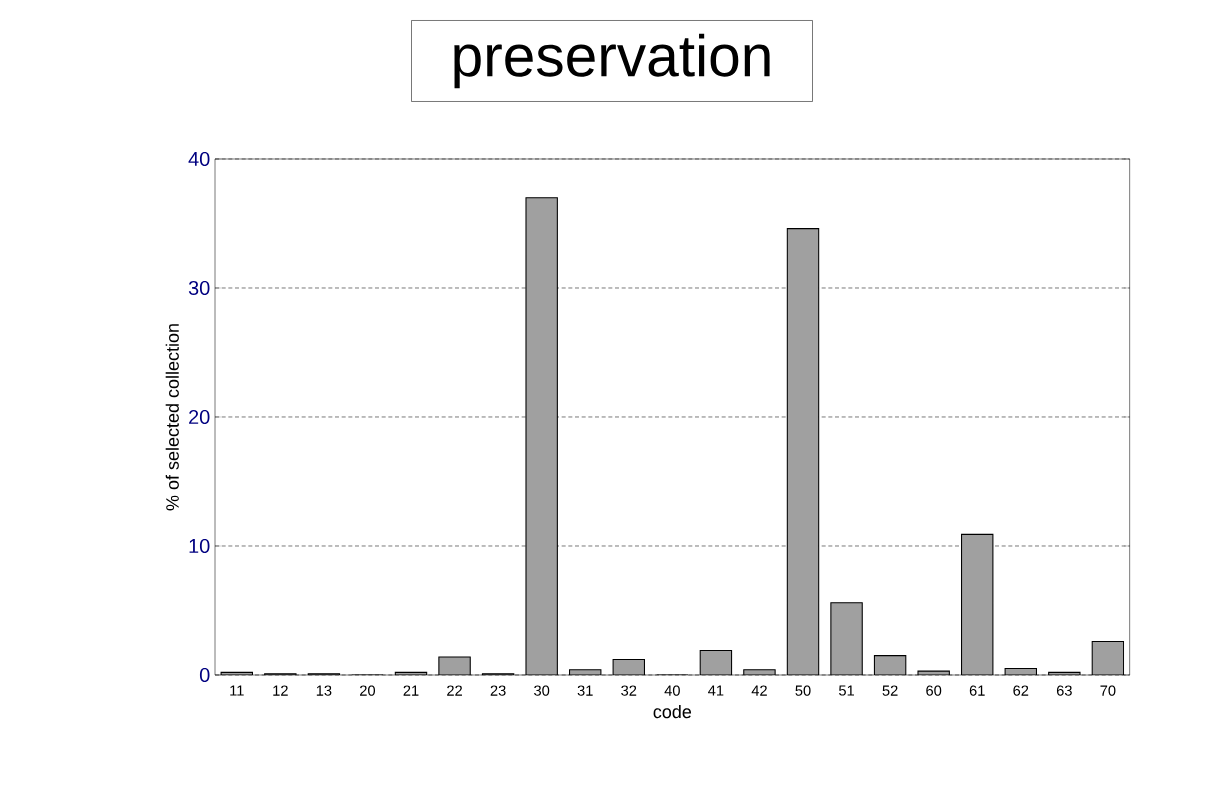 Image resolution: width=1208 pixels, height=809 pixels. I want to click on x-tick-label: 63, so click(1064, 690).